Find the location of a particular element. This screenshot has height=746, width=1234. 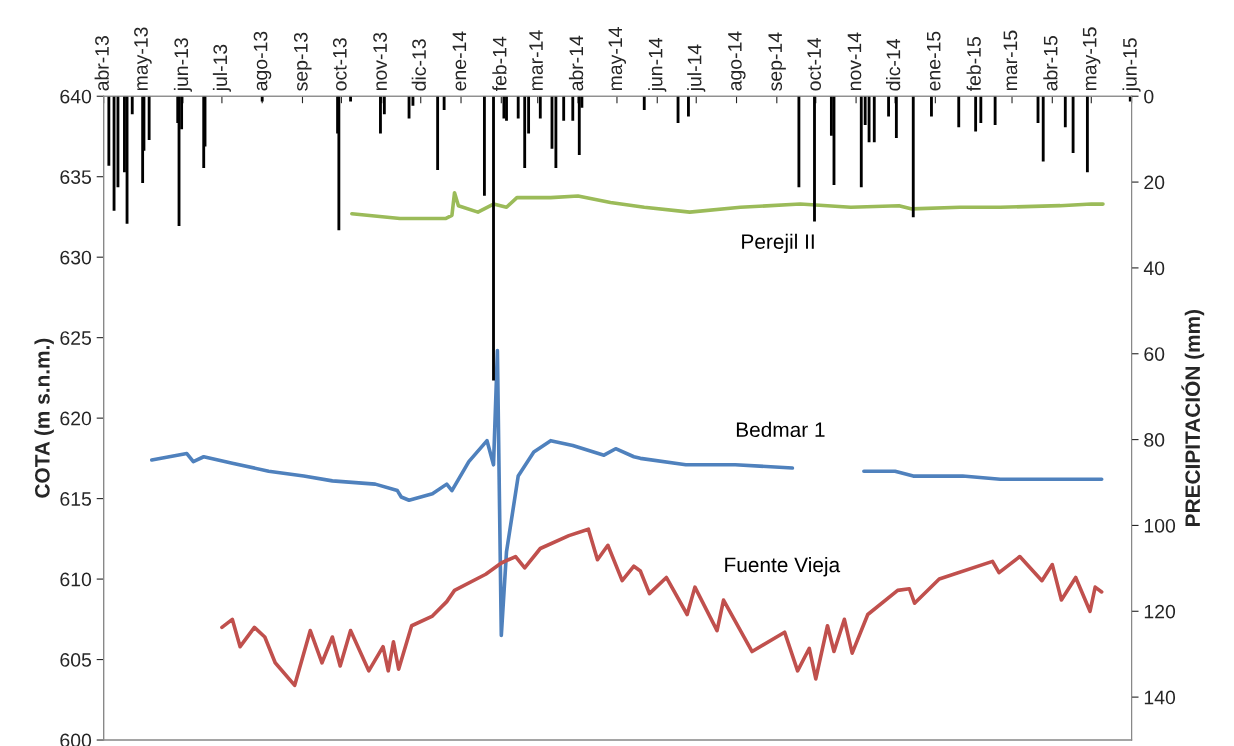

x-tick-label: may-14 is located at coordinates (617, 59).